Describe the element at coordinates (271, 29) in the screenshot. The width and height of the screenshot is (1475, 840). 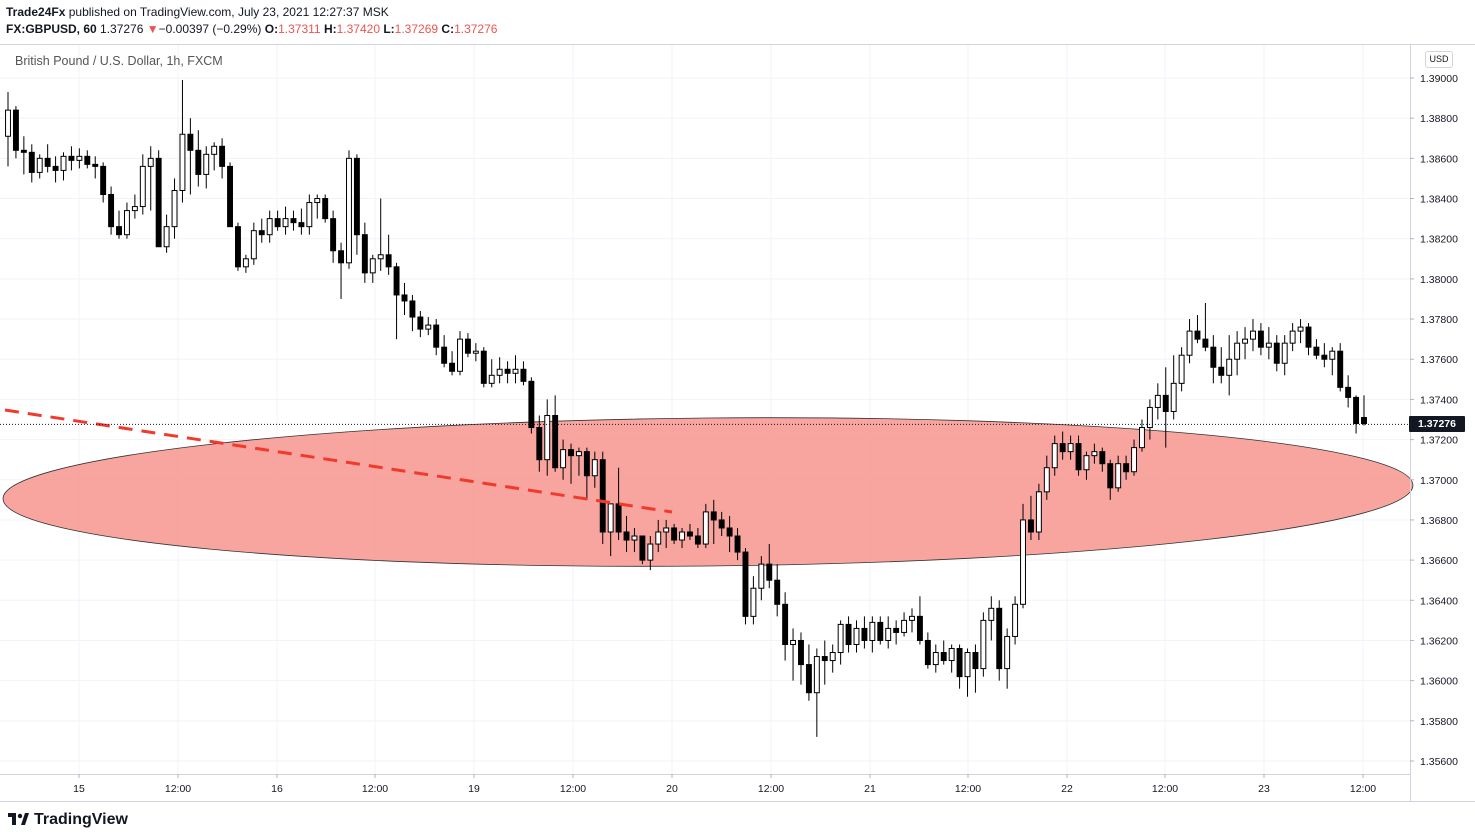
I see `open-label: O:` at that location.